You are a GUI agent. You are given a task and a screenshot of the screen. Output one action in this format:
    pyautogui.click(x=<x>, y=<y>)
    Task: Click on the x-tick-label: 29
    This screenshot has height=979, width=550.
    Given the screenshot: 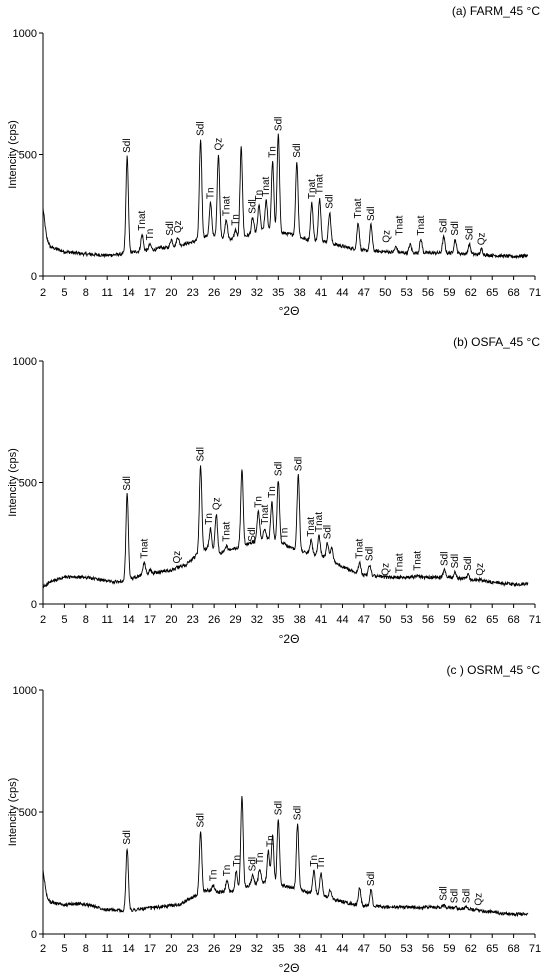 What is the action you would take?
    pyautogui.click(x=235, y=620)
    